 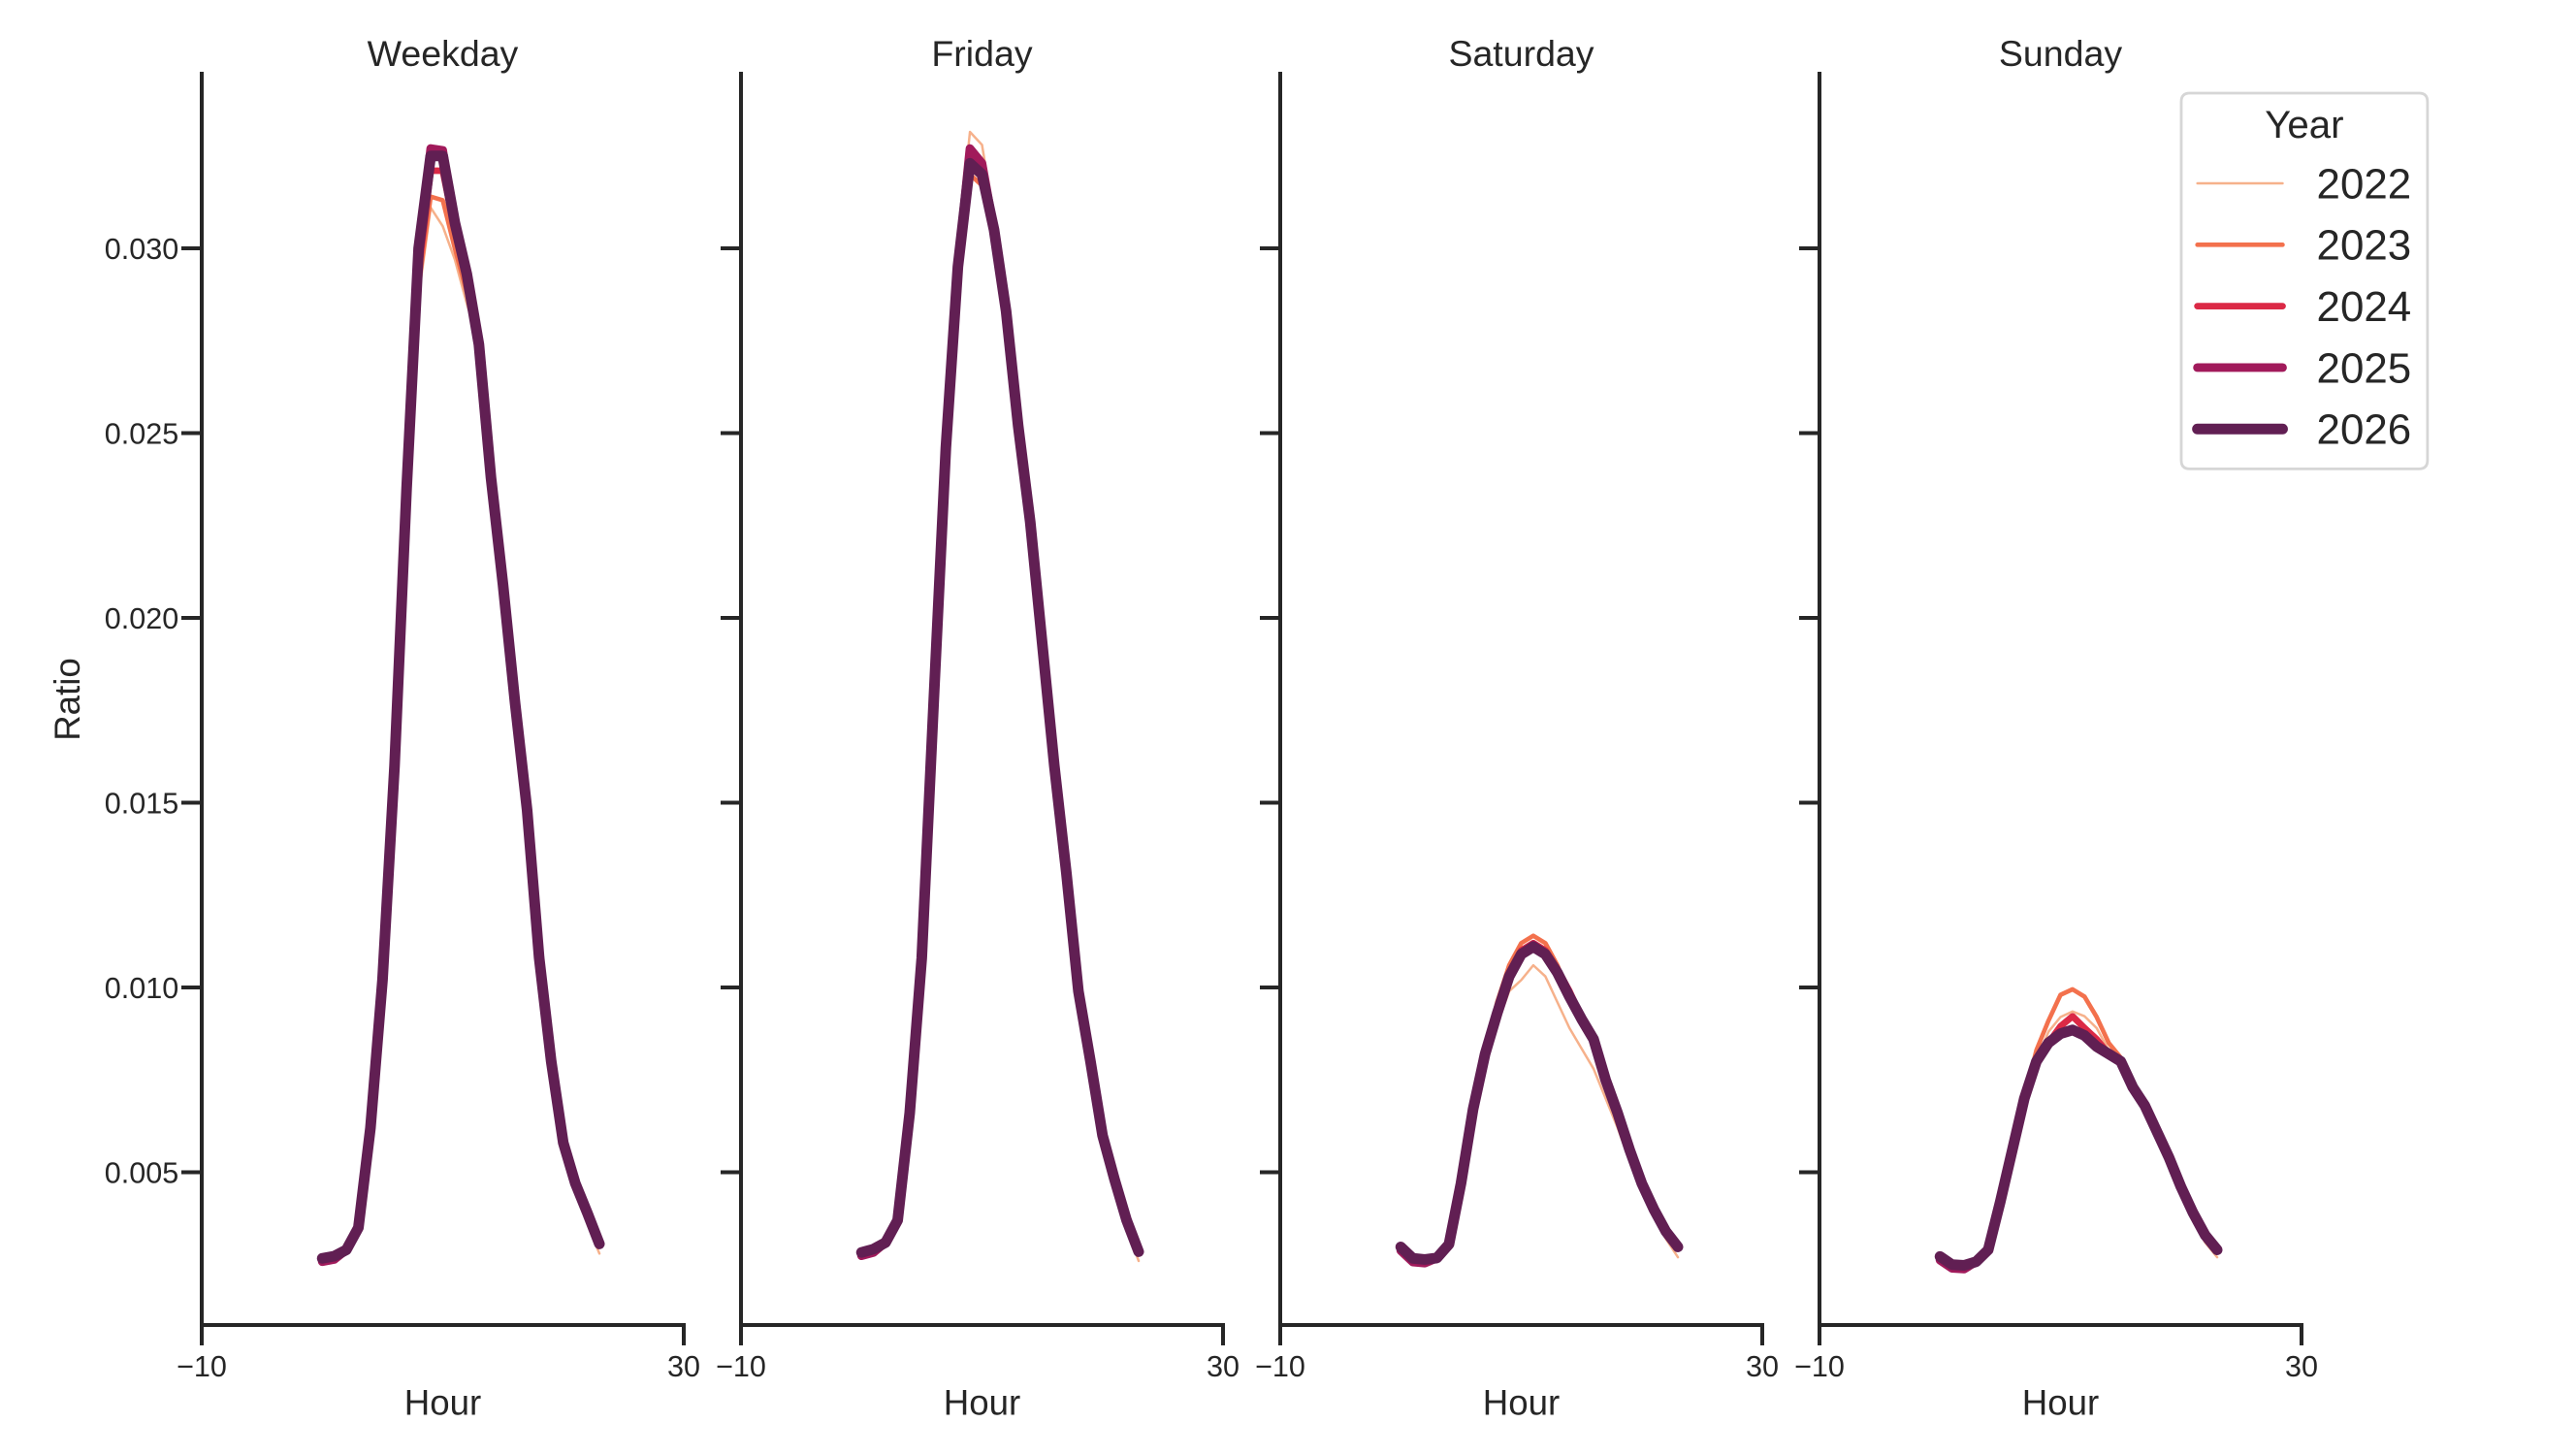 What do you see at coordinates (2364, 246) in the screenshot?
I see `svg-text: 2023` at bounding box center [2364, 246].